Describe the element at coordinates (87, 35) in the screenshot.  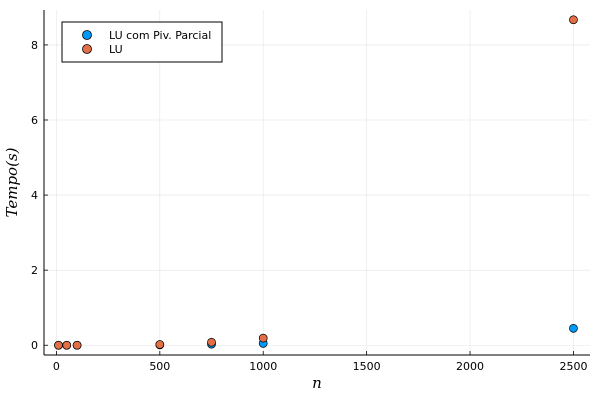
I see `legend-marker-lu-com-piv-parcial` at that location.